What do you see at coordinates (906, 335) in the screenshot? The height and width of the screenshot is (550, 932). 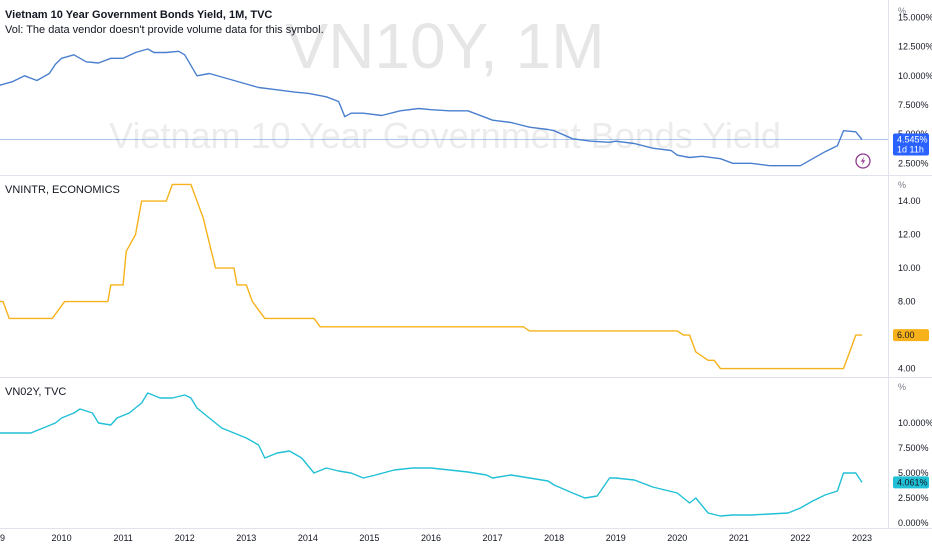 I see `pane2-last-value-label: 6.00` at bounding box center [906, 335].